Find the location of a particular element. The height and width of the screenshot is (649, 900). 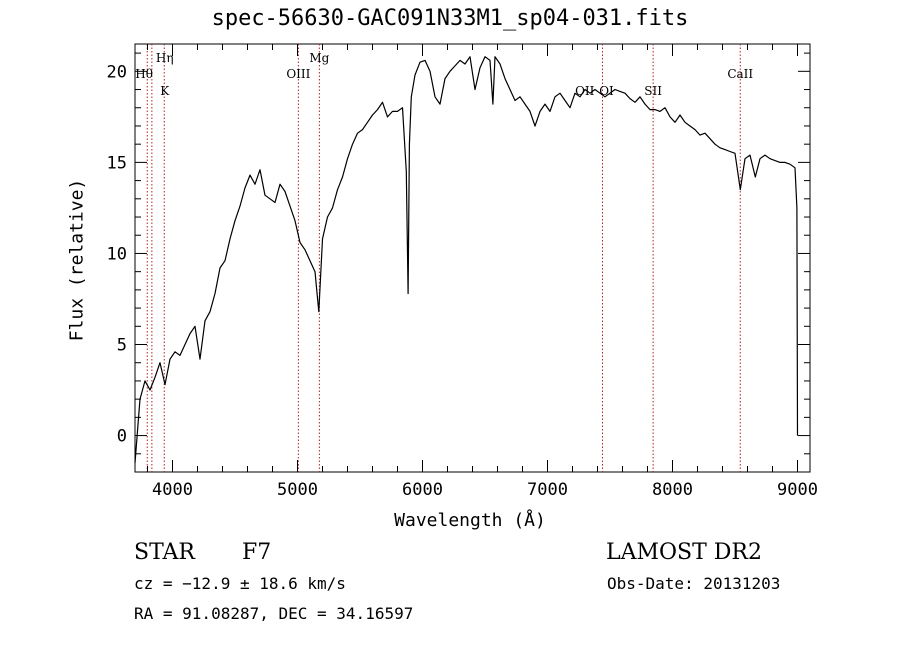

x-tick-label: 4000 is located at coordinates (172, 490).